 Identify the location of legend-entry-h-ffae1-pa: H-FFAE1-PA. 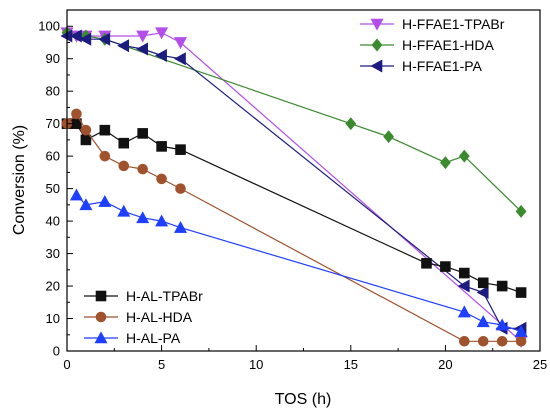
(421, 66).